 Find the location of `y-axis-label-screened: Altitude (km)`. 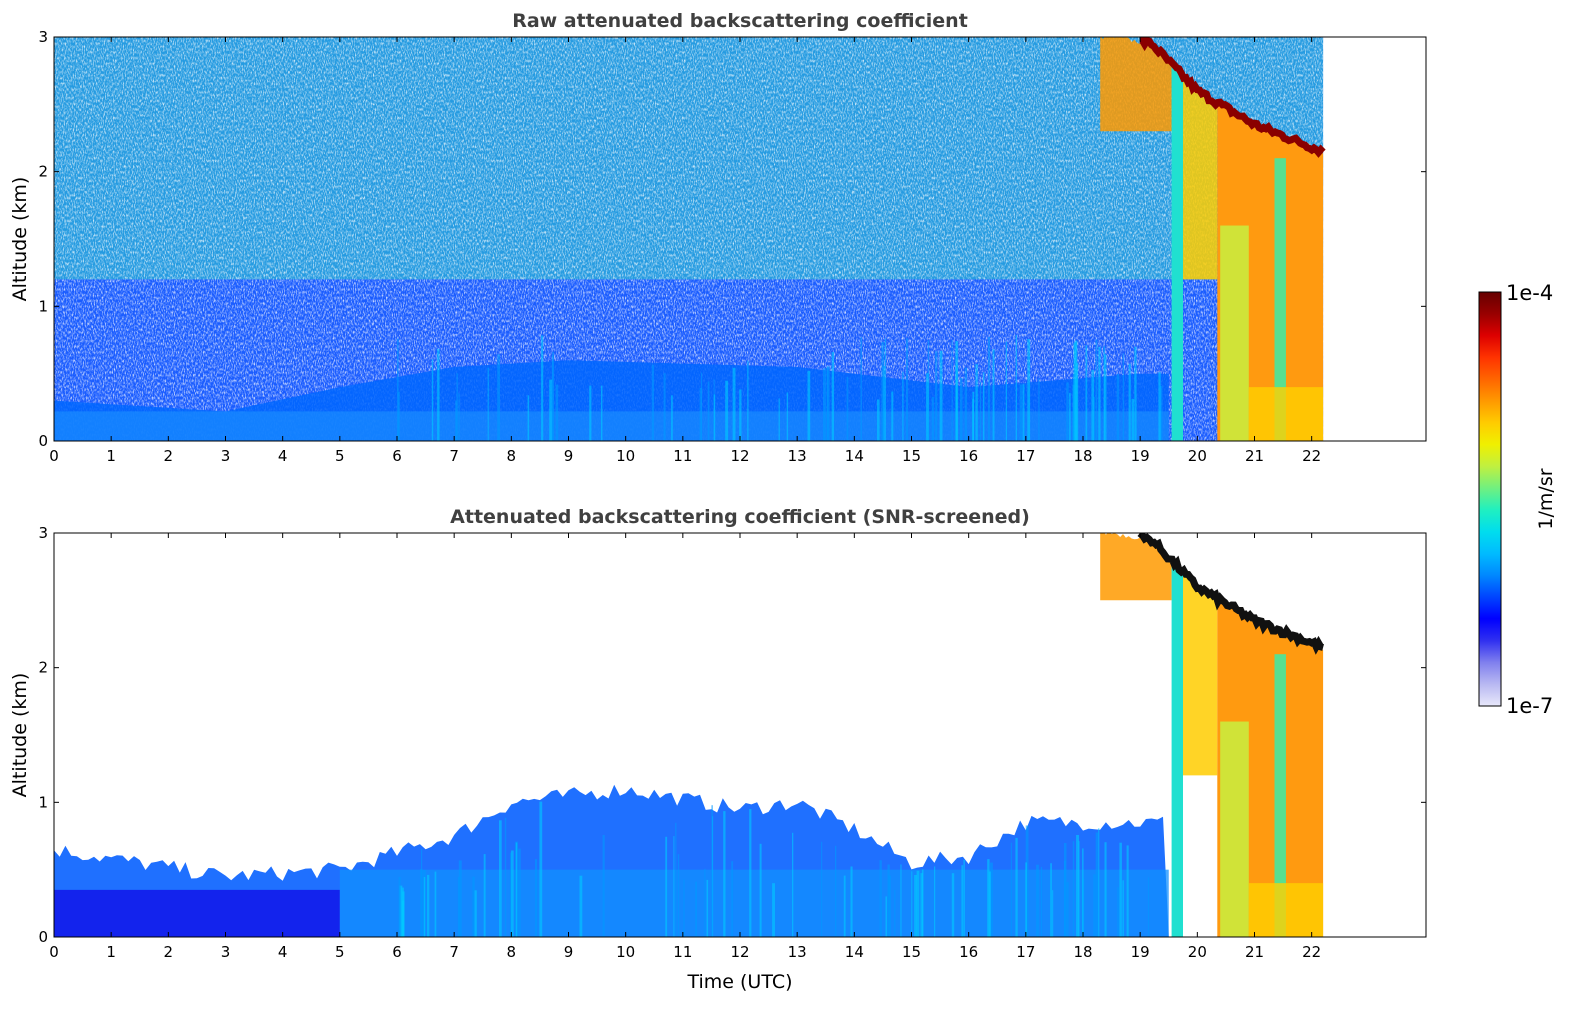

y-axis-label-screened: Altitude (km) is located at coordinates (20, 735).